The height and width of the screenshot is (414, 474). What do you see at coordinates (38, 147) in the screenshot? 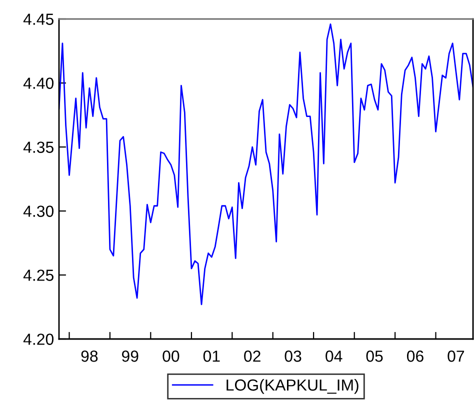
I see `y-tick-label: 4.35` at bounding box center [38, 147].